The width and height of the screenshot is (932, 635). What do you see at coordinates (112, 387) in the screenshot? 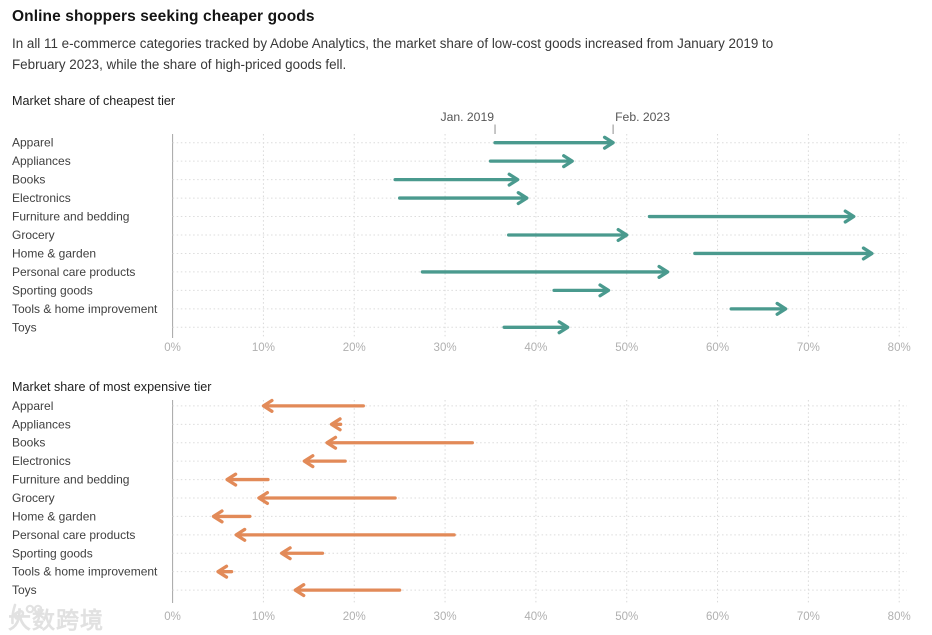
I see `chart-title-most-expensive-tier: Market share of most expensive tier` at bounding box center [112, 387].